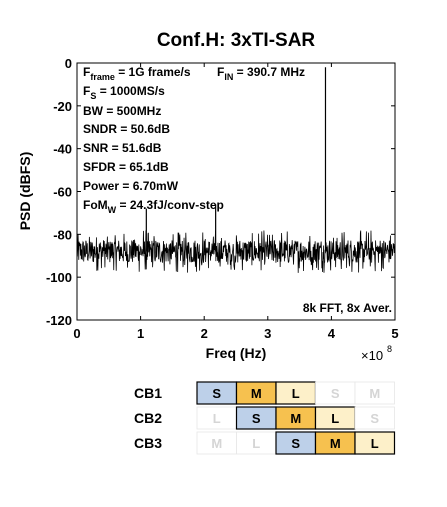 This screenshot has width=447, height=507. I want to click on fin-text: FIN = 390.7 MHz, so click(261, 73).